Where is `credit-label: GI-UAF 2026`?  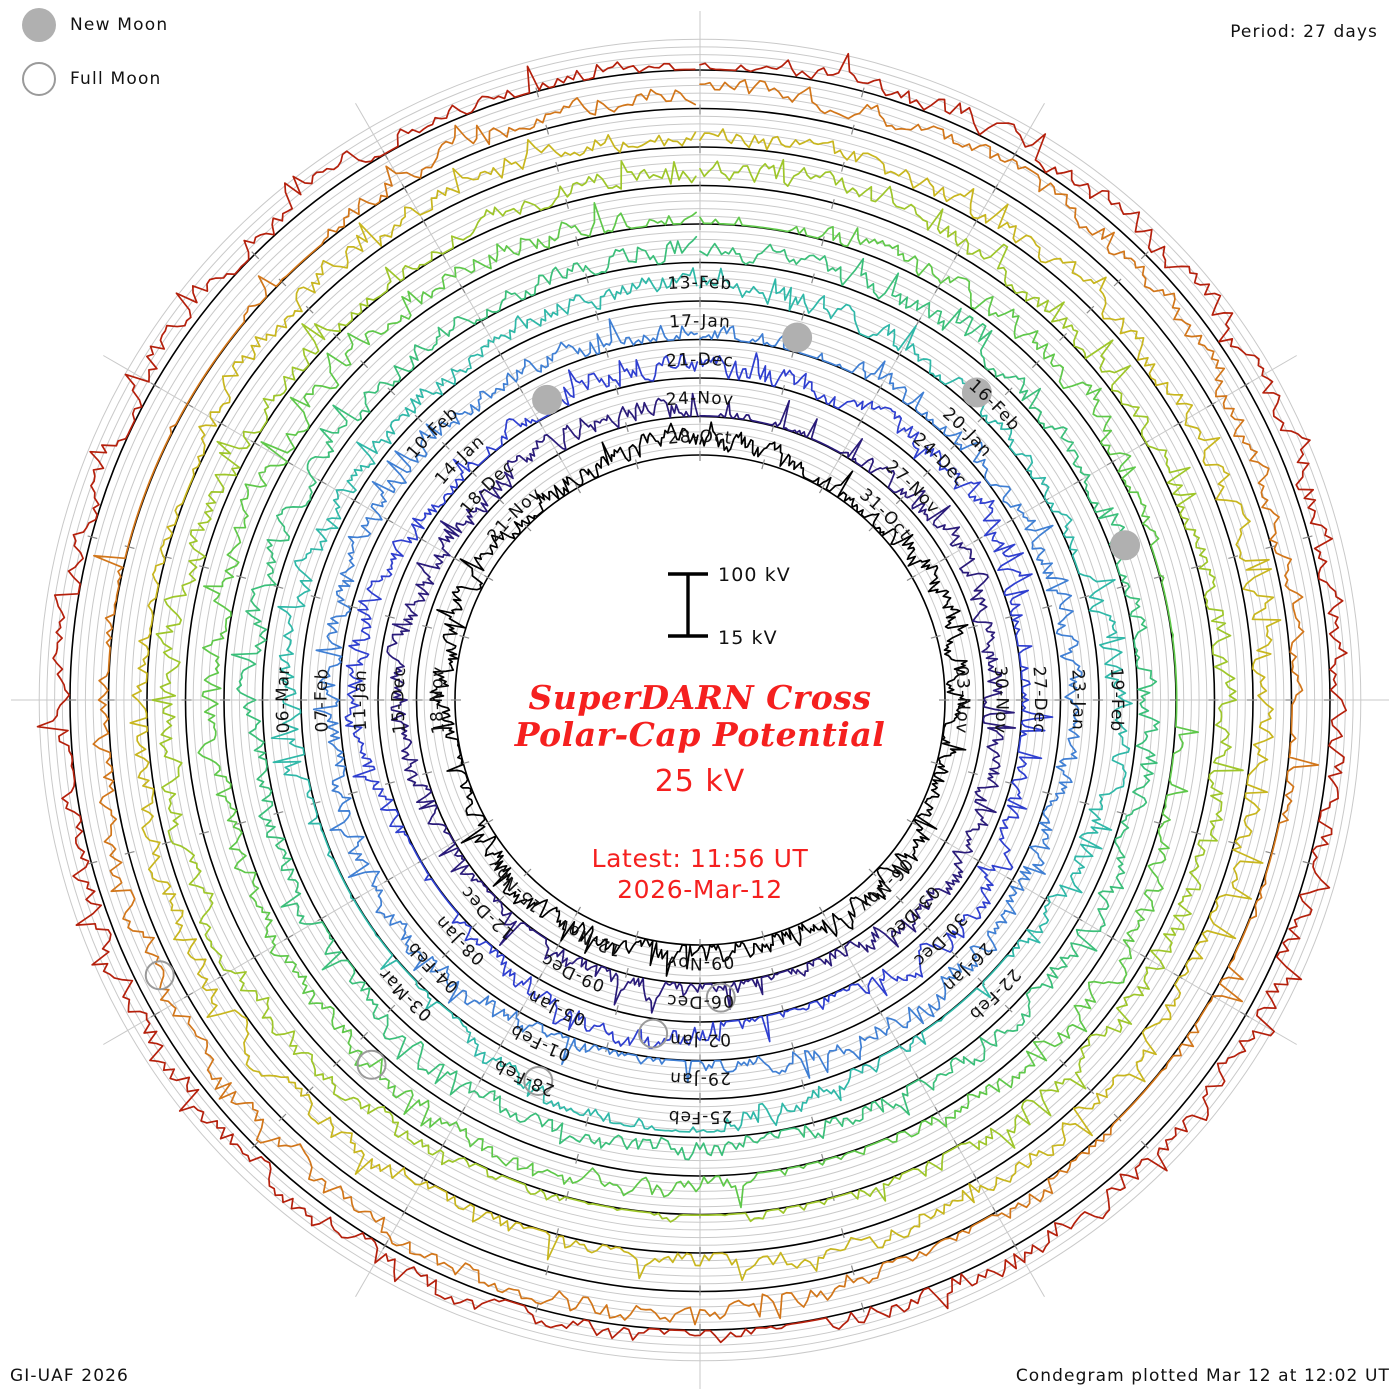 credit-label: GI-UAF 2026 is located at coordinates (69, 1376).